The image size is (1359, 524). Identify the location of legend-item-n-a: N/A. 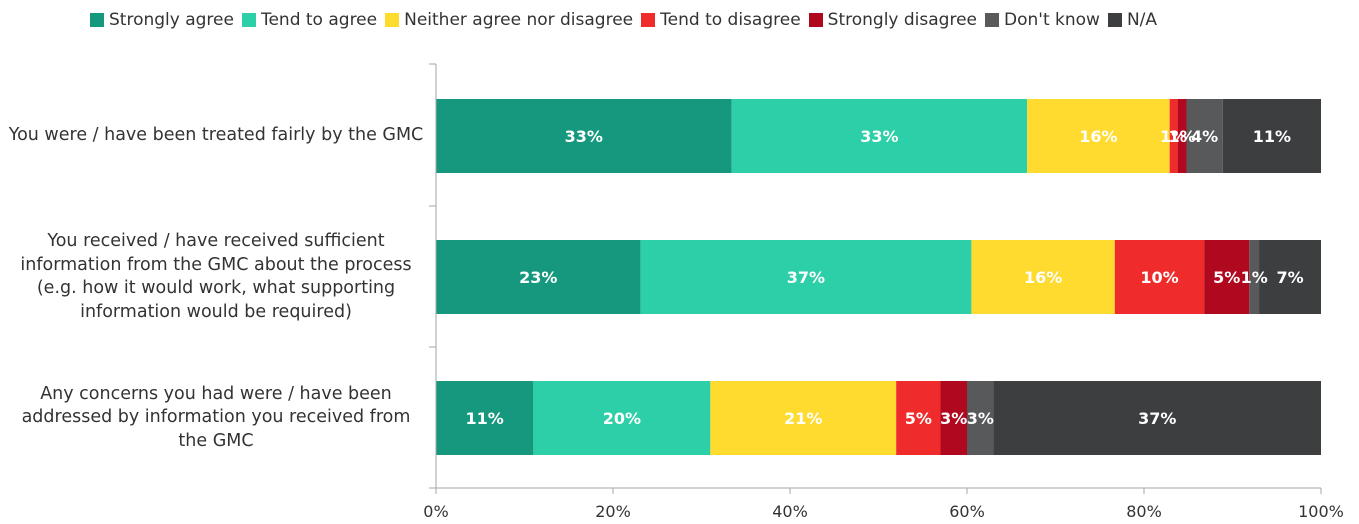
(1132, 20).